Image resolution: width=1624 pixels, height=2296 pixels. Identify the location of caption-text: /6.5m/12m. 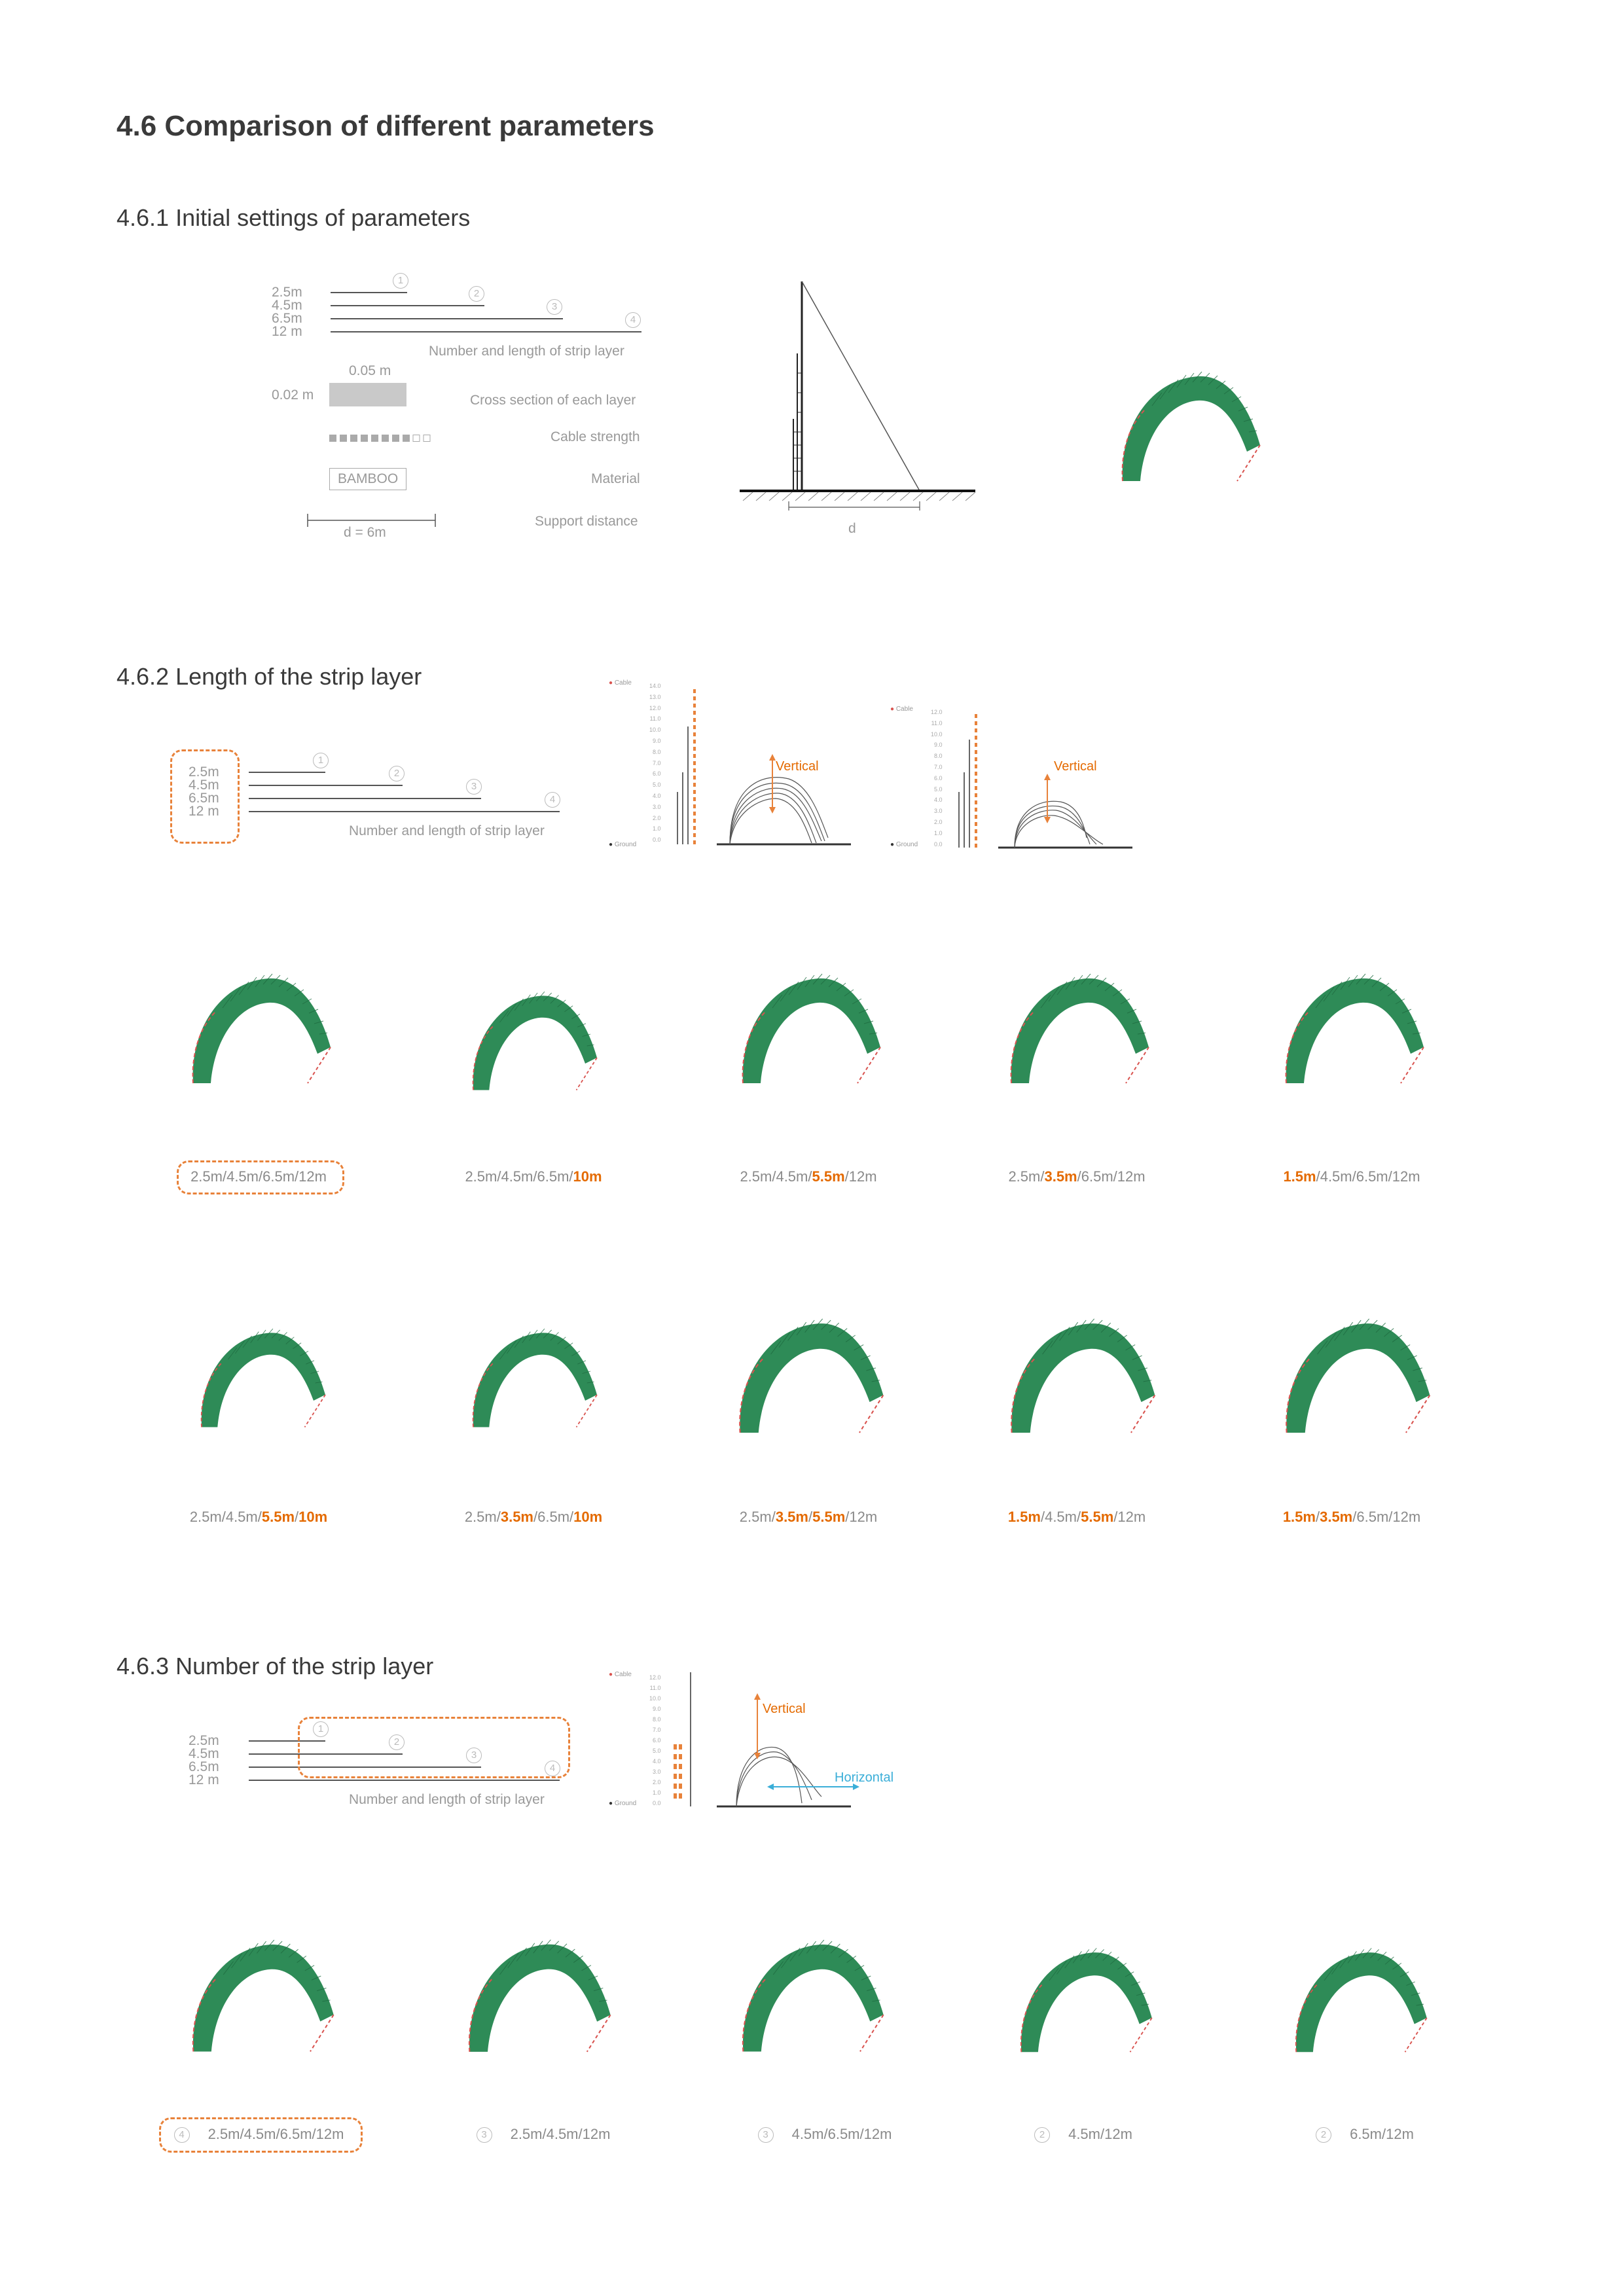
(1386, 1517).